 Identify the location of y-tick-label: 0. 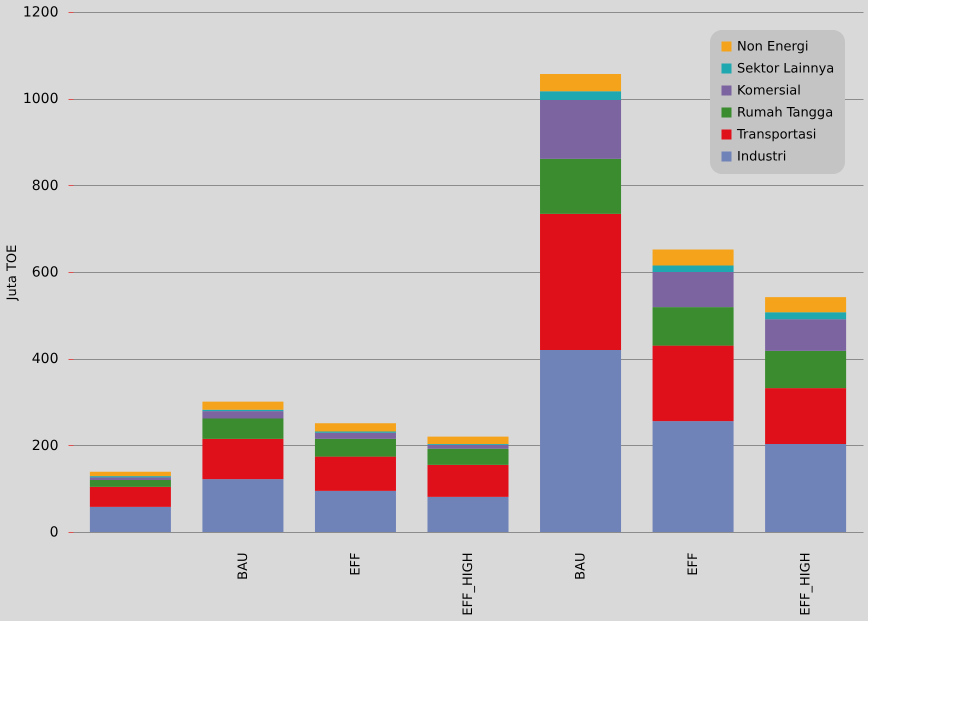
(54, 532).